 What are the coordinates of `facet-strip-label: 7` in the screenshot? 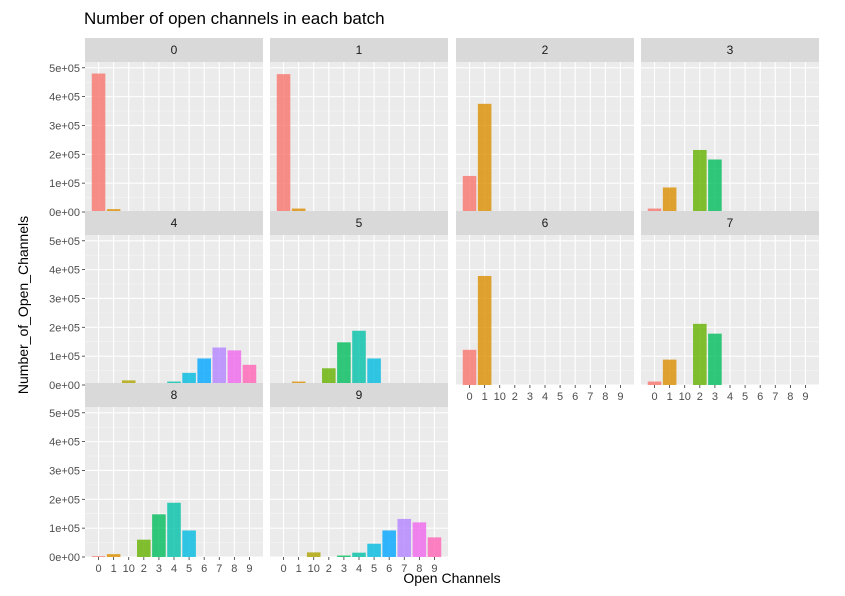 It's located at (730, 223).